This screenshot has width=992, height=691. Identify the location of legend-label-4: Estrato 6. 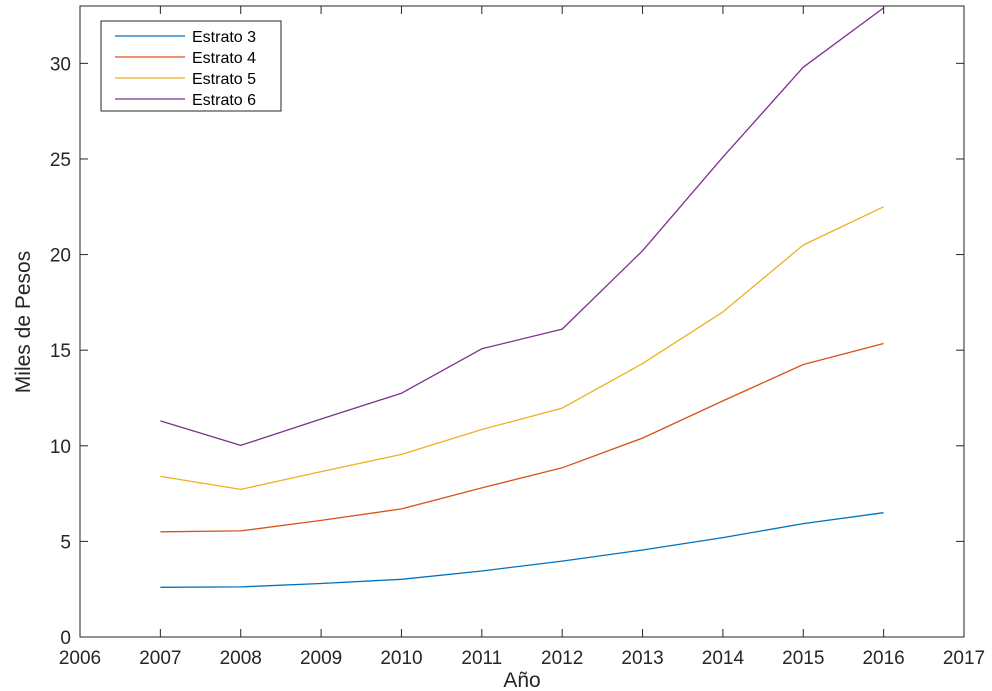
(224, 100).